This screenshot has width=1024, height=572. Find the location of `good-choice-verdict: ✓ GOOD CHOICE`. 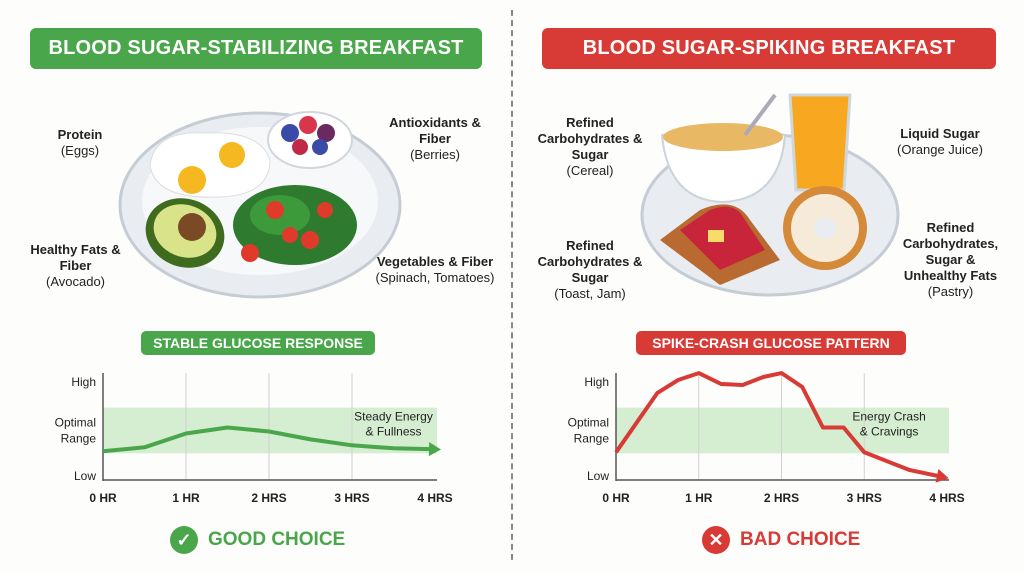

good-choice-verdict: ✓ GOOD CHOICE is located at coordinates (257, 540).